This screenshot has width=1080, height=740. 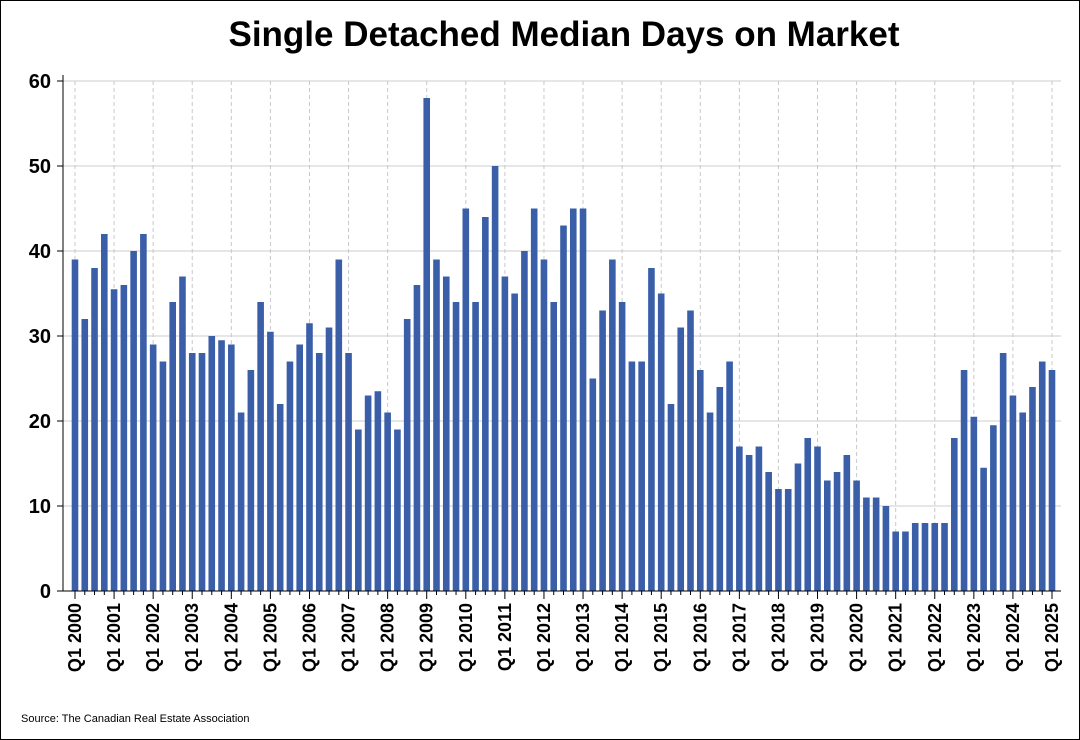 What do you see at coordinates (661, 637) in the screenshot?
I see `x-tick-label: Q1 2015` at bounding box center [661, 637].